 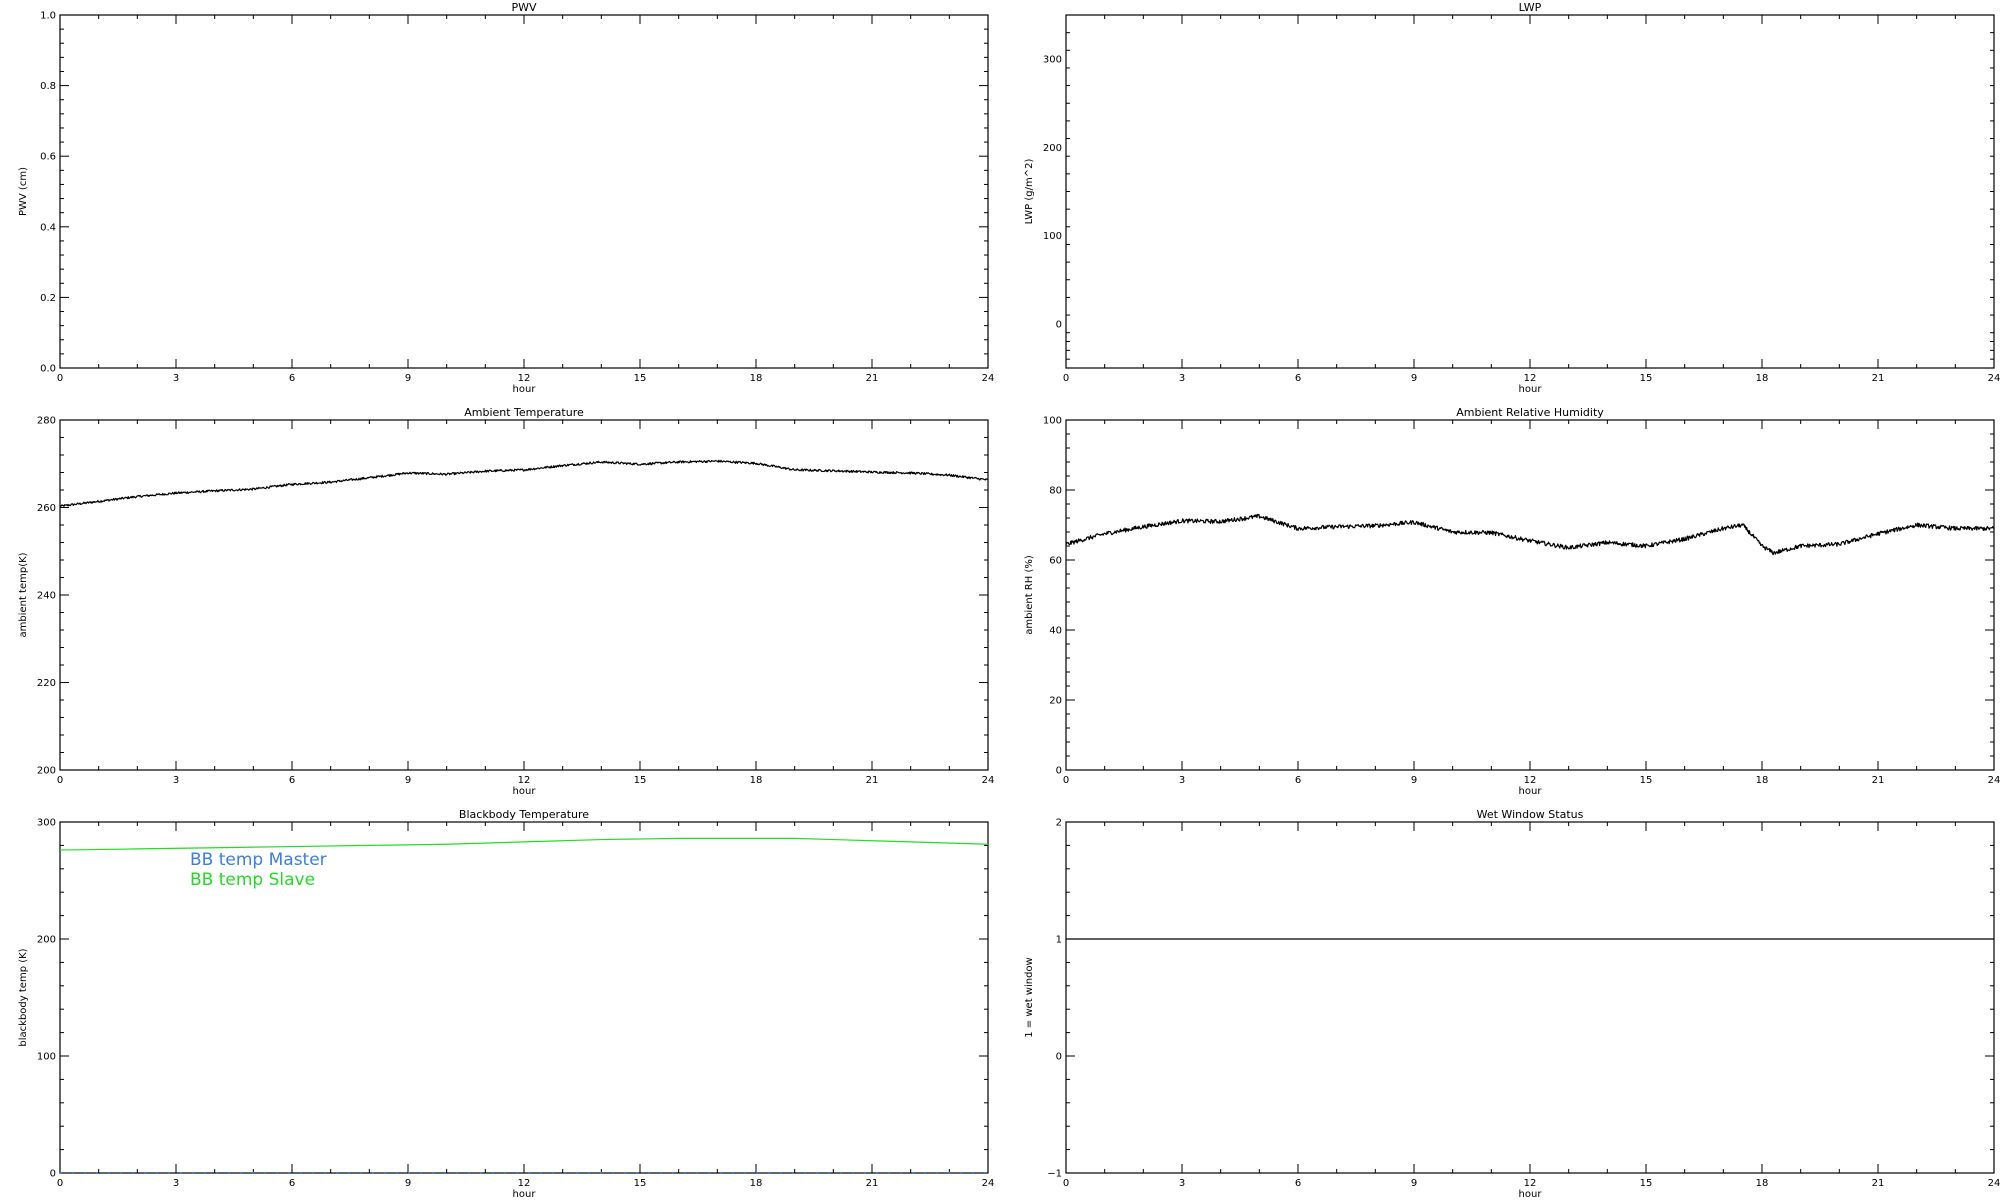 I want to click on y-axis-label: blackbody temp (K), so click(x=23, y=997).